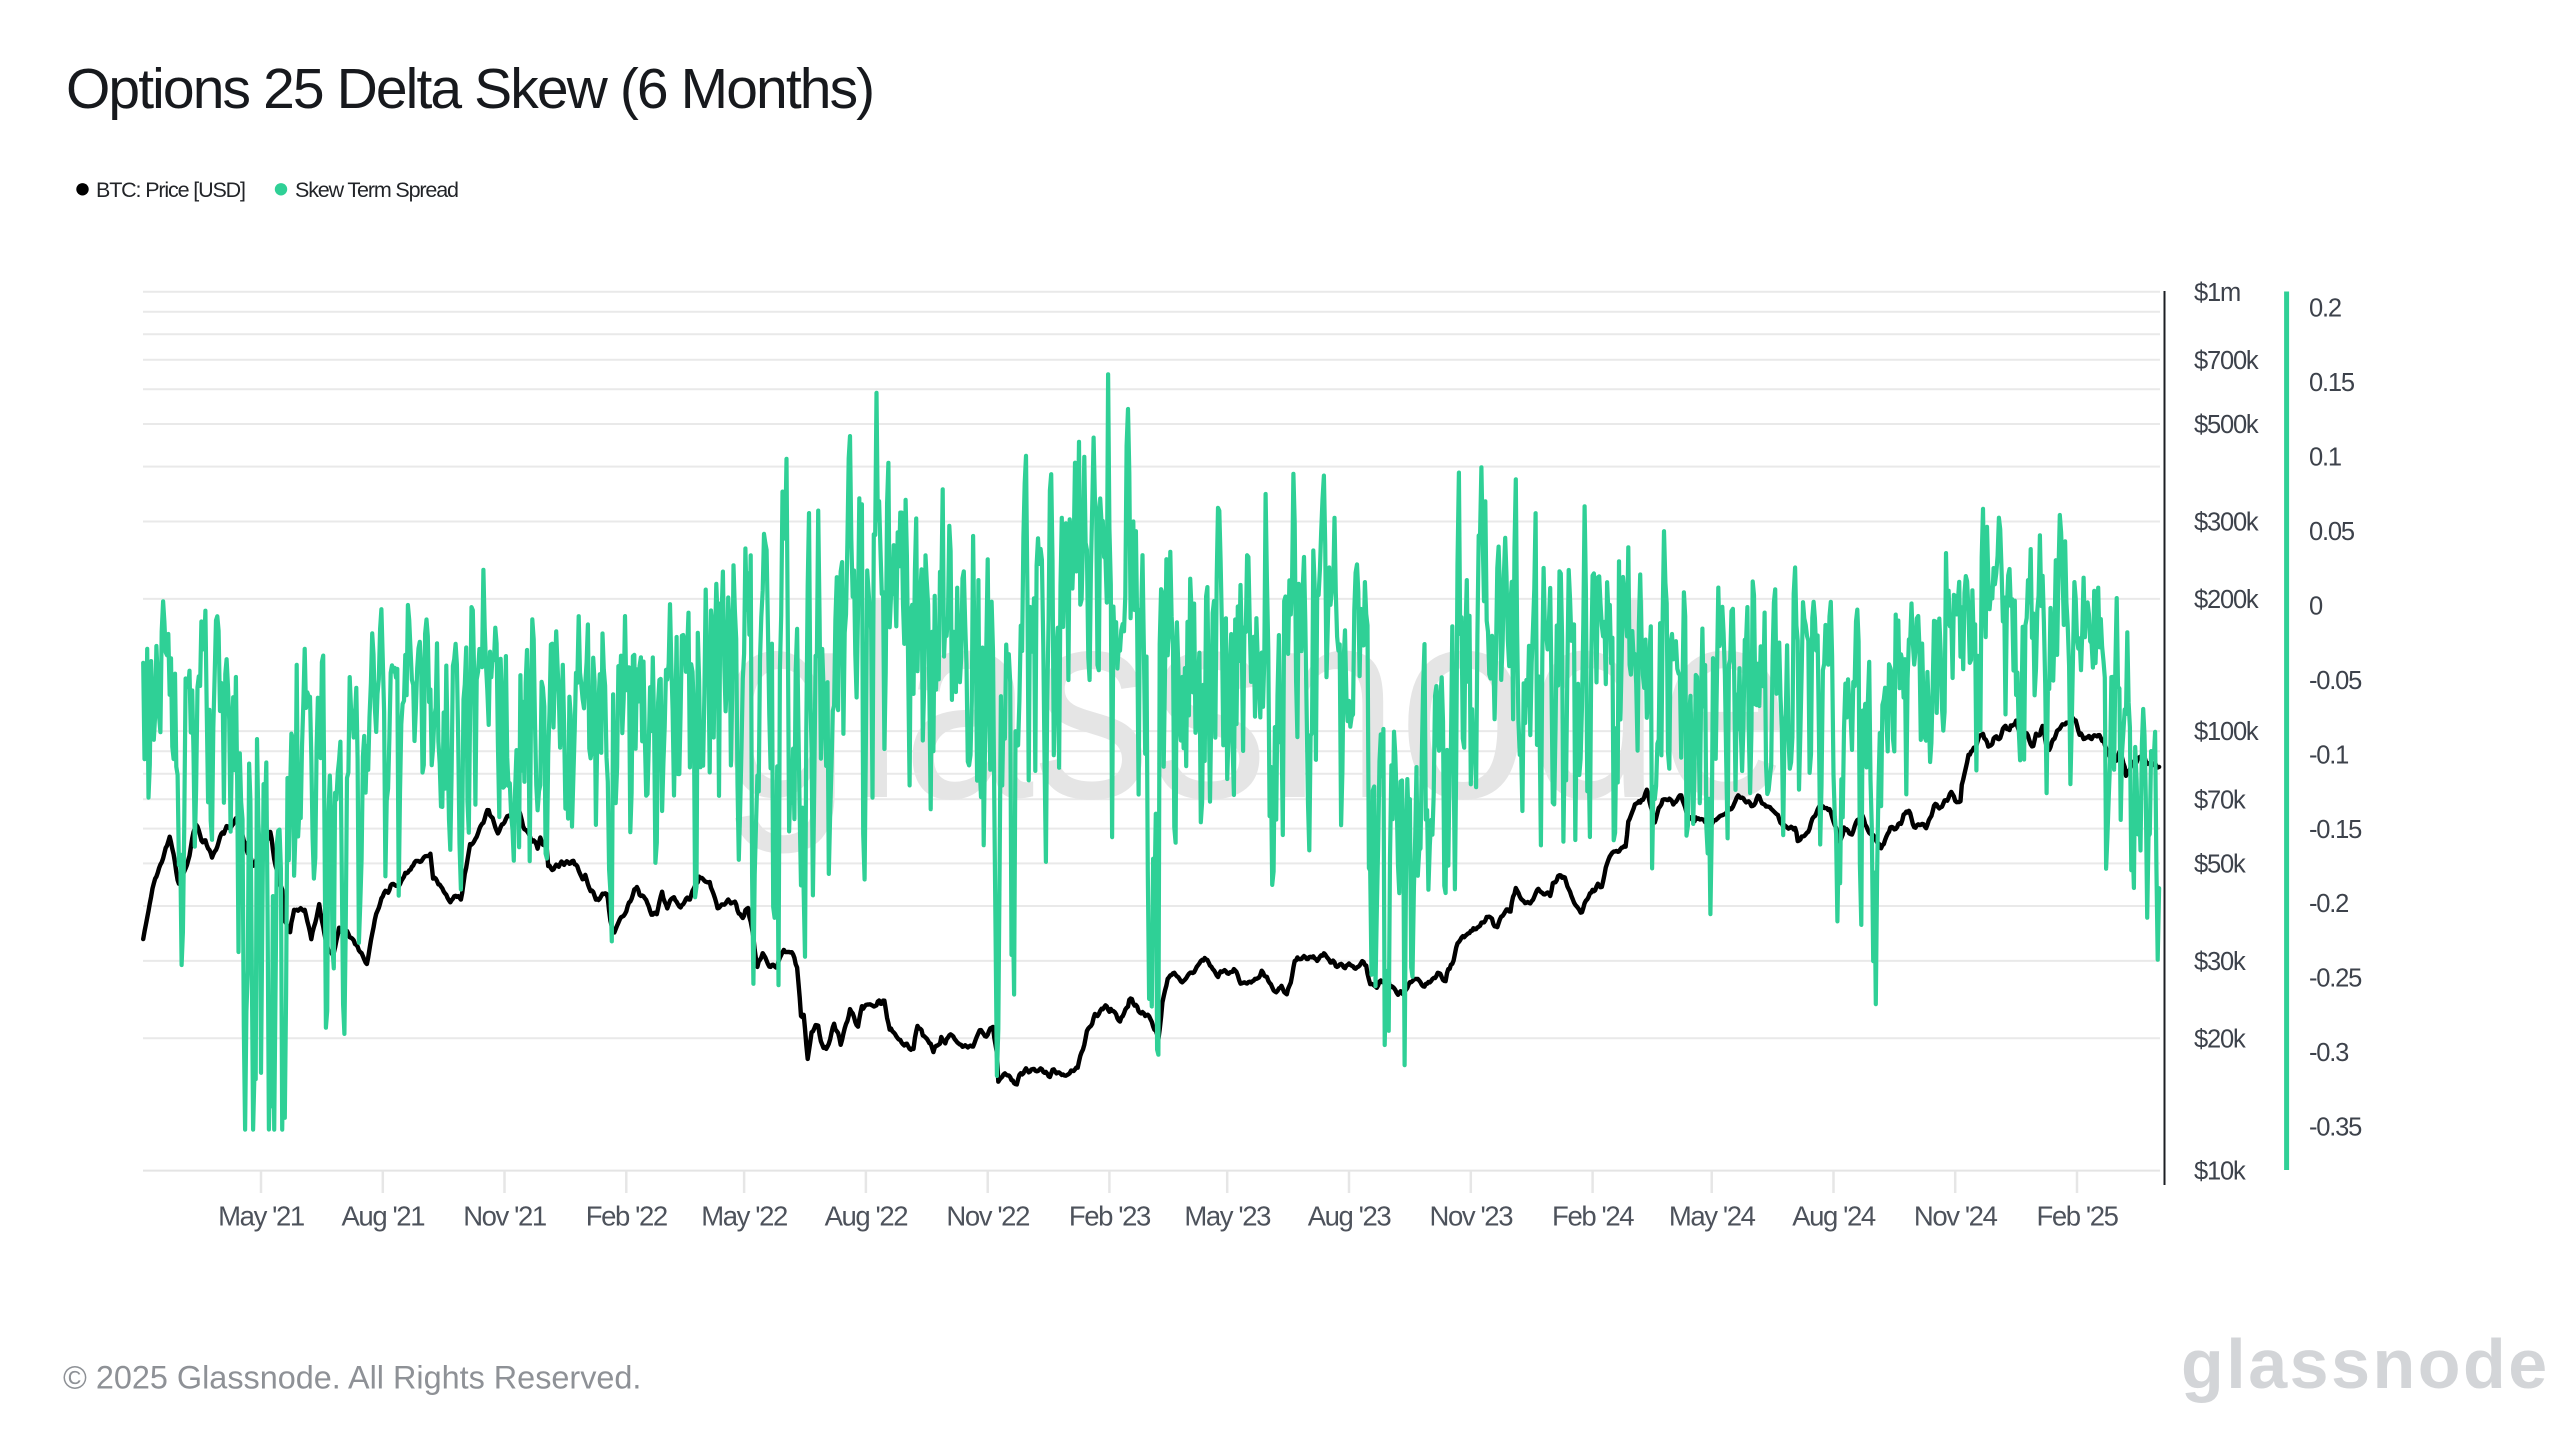  What do you see at coordinates (2328, 904) in the screenshot?
I see `svg-text: -0.2` at bounding box center [2328, 904].